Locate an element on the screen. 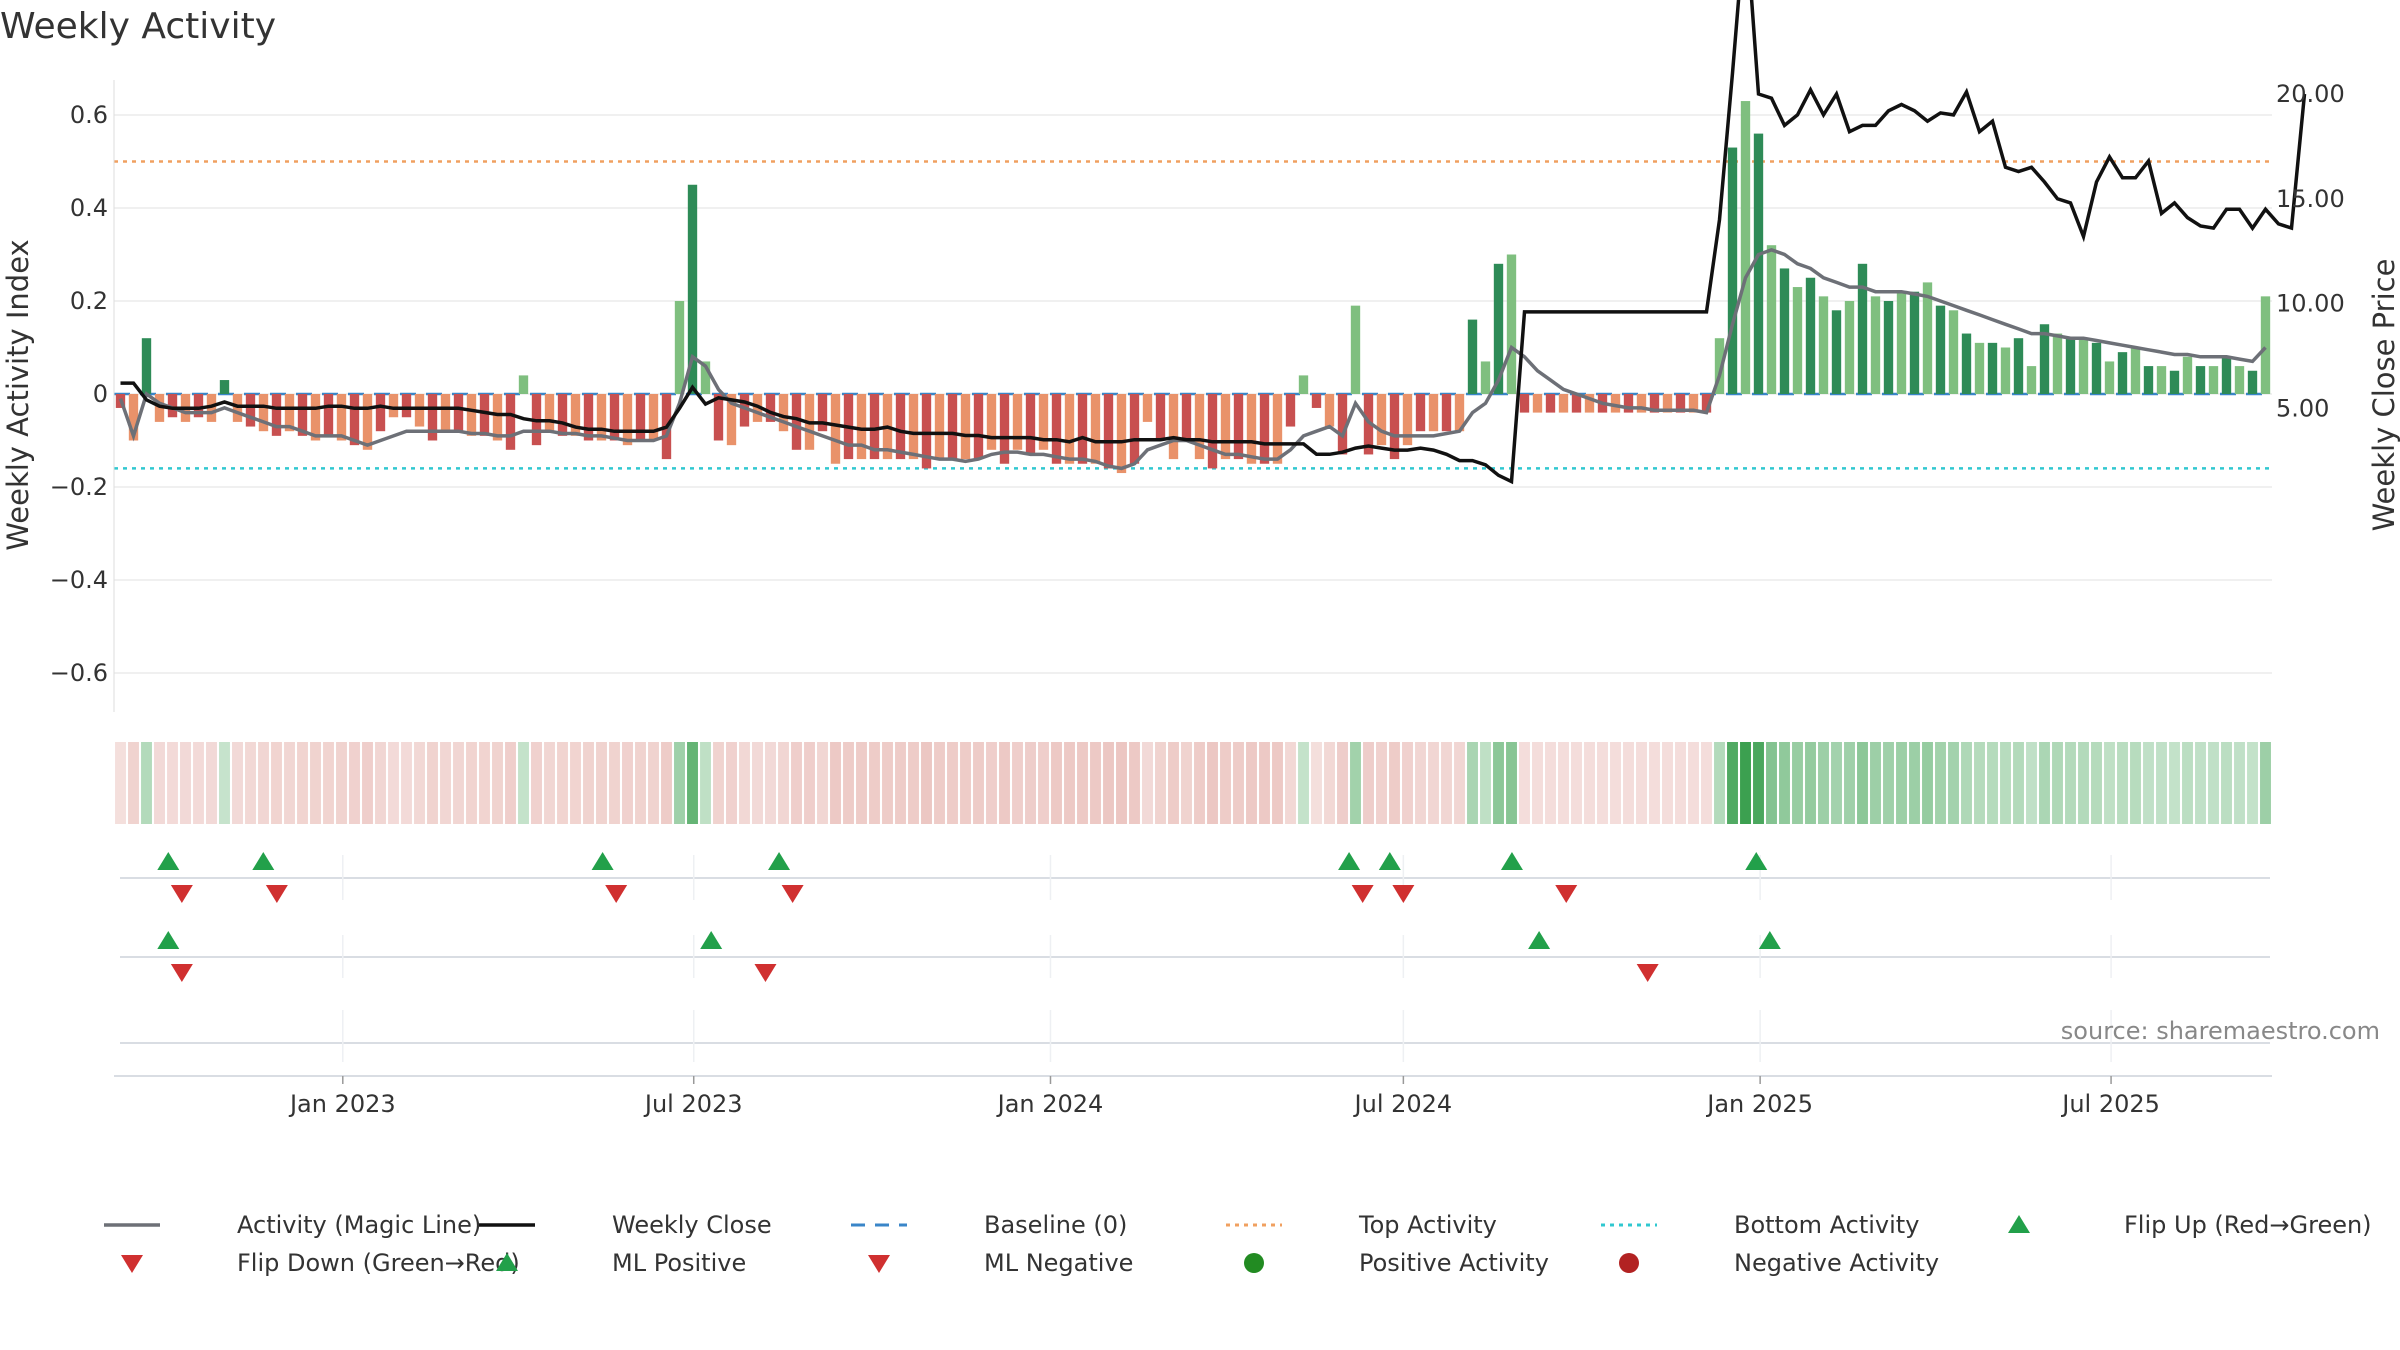  right-tick-label: 10.00 is located at coordinates (2310, 304).